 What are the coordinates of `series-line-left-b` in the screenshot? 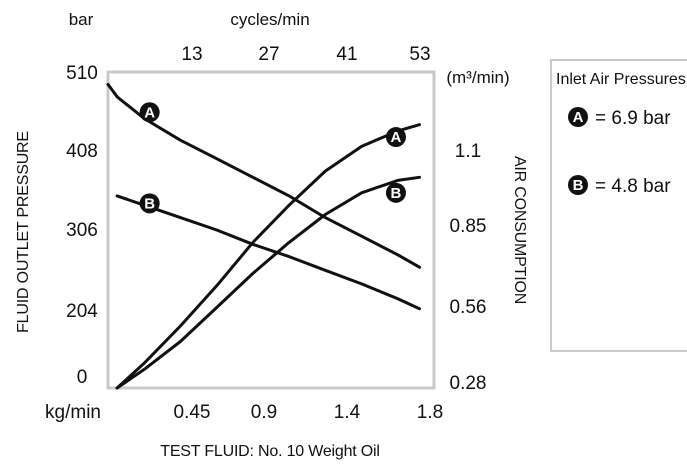 It's located at (268, 252).